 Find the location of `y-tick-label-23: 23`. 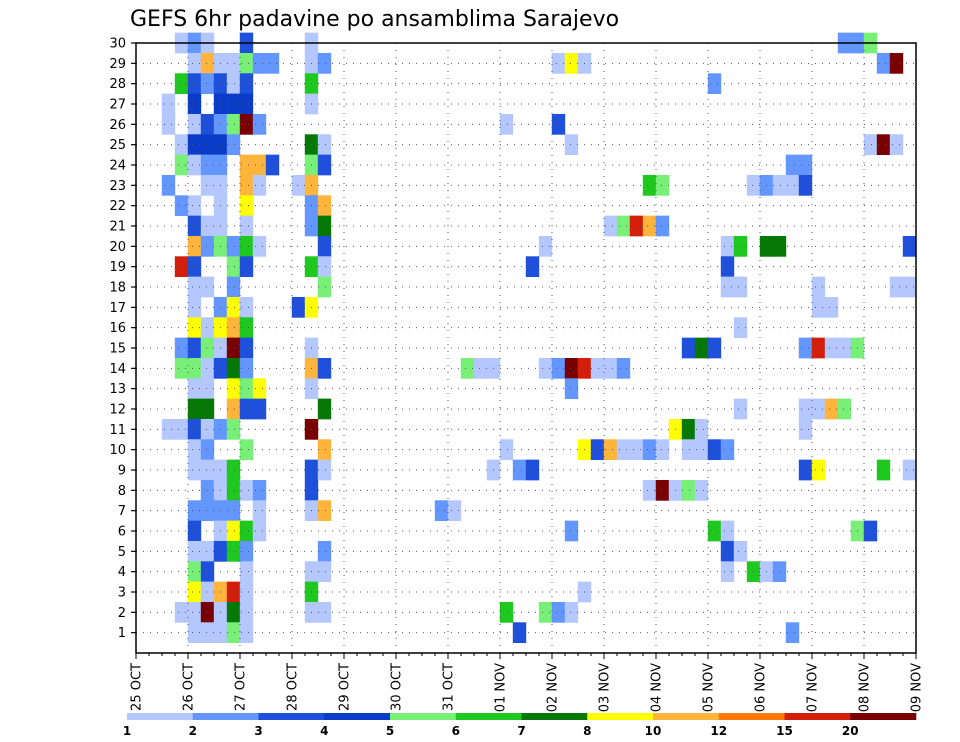

y-tick-label-23: 23 is located at coordinates (117, 186).